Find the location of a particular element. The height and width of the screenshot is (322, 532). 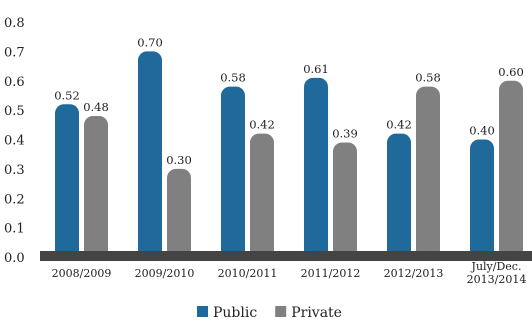

value-label-private-2: 0.30 is located at coordinates (179, 160).